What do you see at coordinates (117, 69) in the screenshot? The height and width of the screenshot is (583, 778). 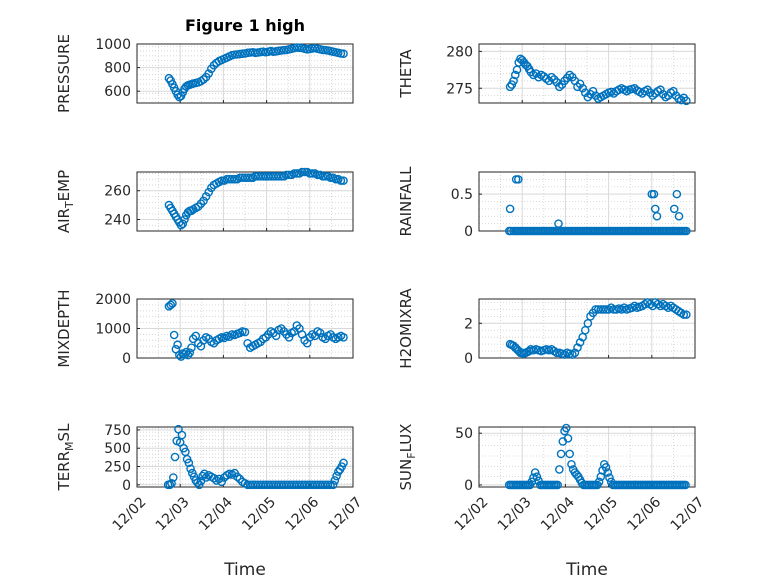 I see `y-tick-label: 800` at bounding box center [117, 69].